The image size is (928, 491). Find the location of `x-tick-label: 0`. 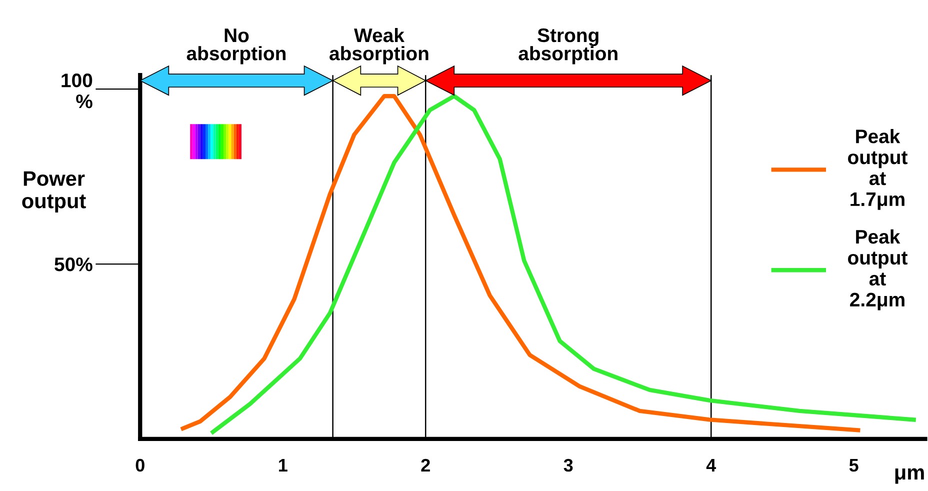

x-tick-label: 0 is located at coordinates (140, 465).